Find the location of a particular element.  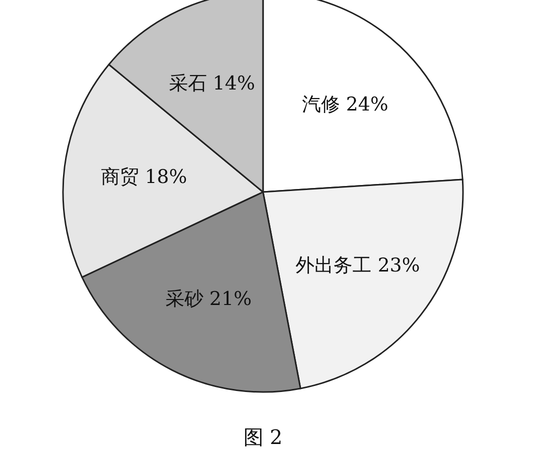

slice-label: 汽修 is located at coordinates (321, 105).